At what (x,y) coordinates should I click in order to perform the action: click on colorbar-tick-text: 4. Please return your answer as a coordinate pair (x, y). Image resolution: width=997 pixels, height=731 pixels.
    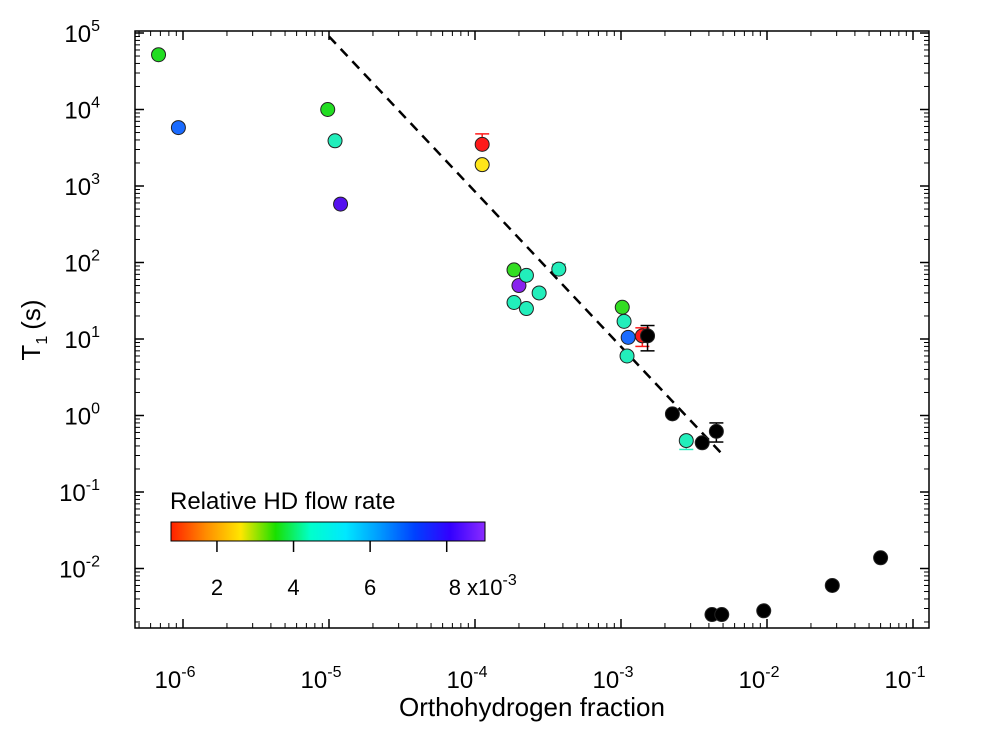
    Looking at the image, I should click on (293, 587).